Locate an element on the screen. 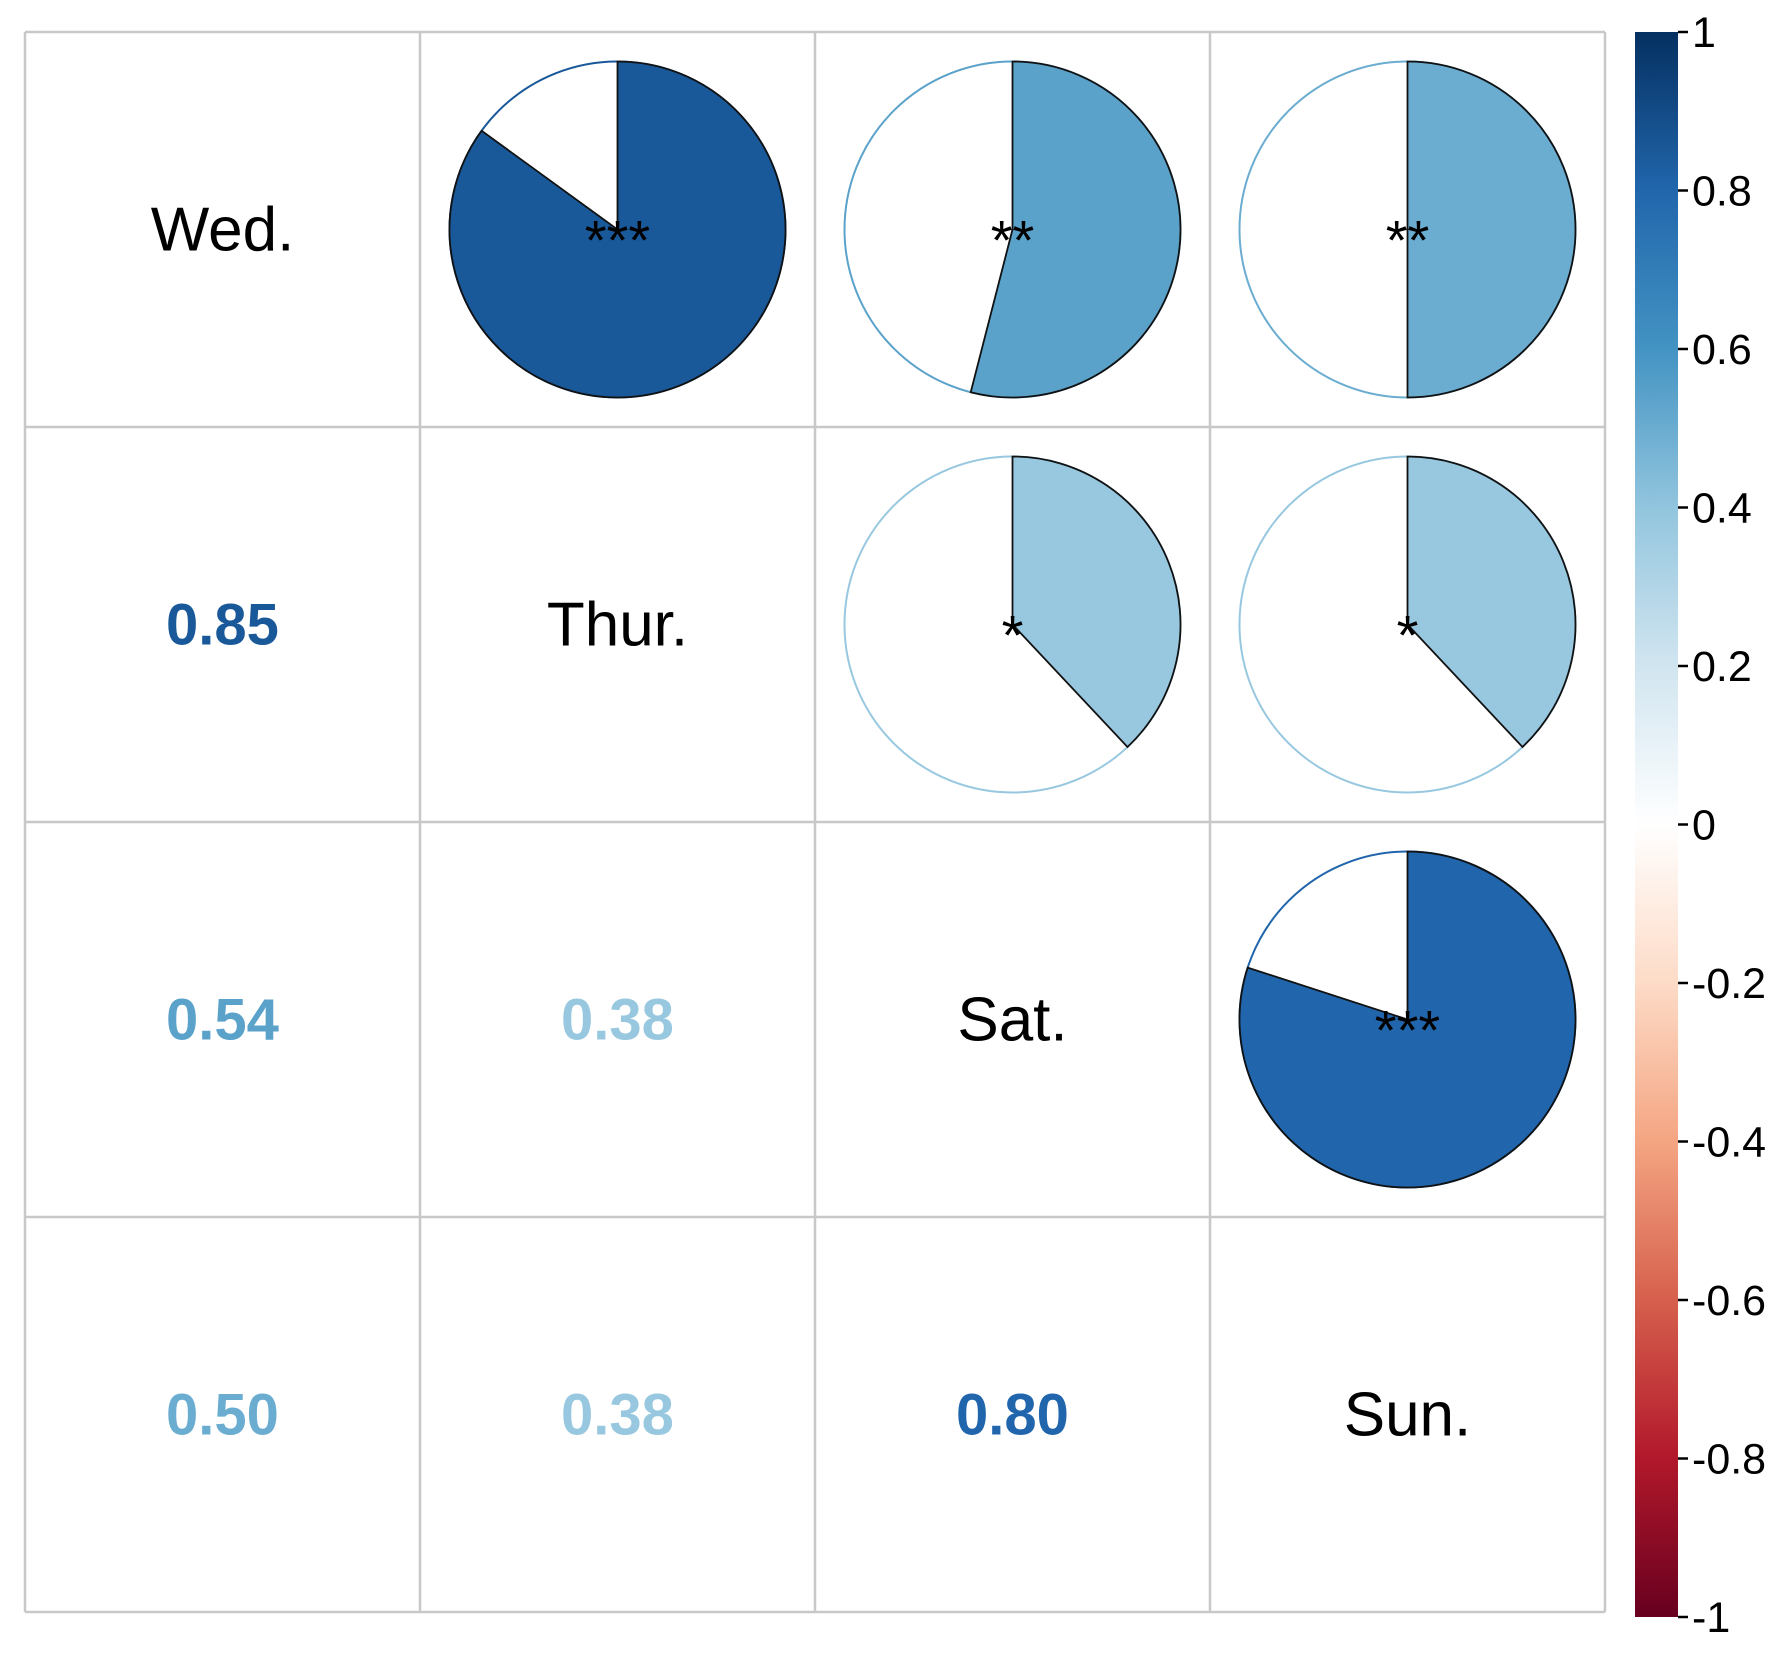 The image size is (1784, 1661). colorbar-tick-label: -0.4 is located at coordinates (1729, 1143).